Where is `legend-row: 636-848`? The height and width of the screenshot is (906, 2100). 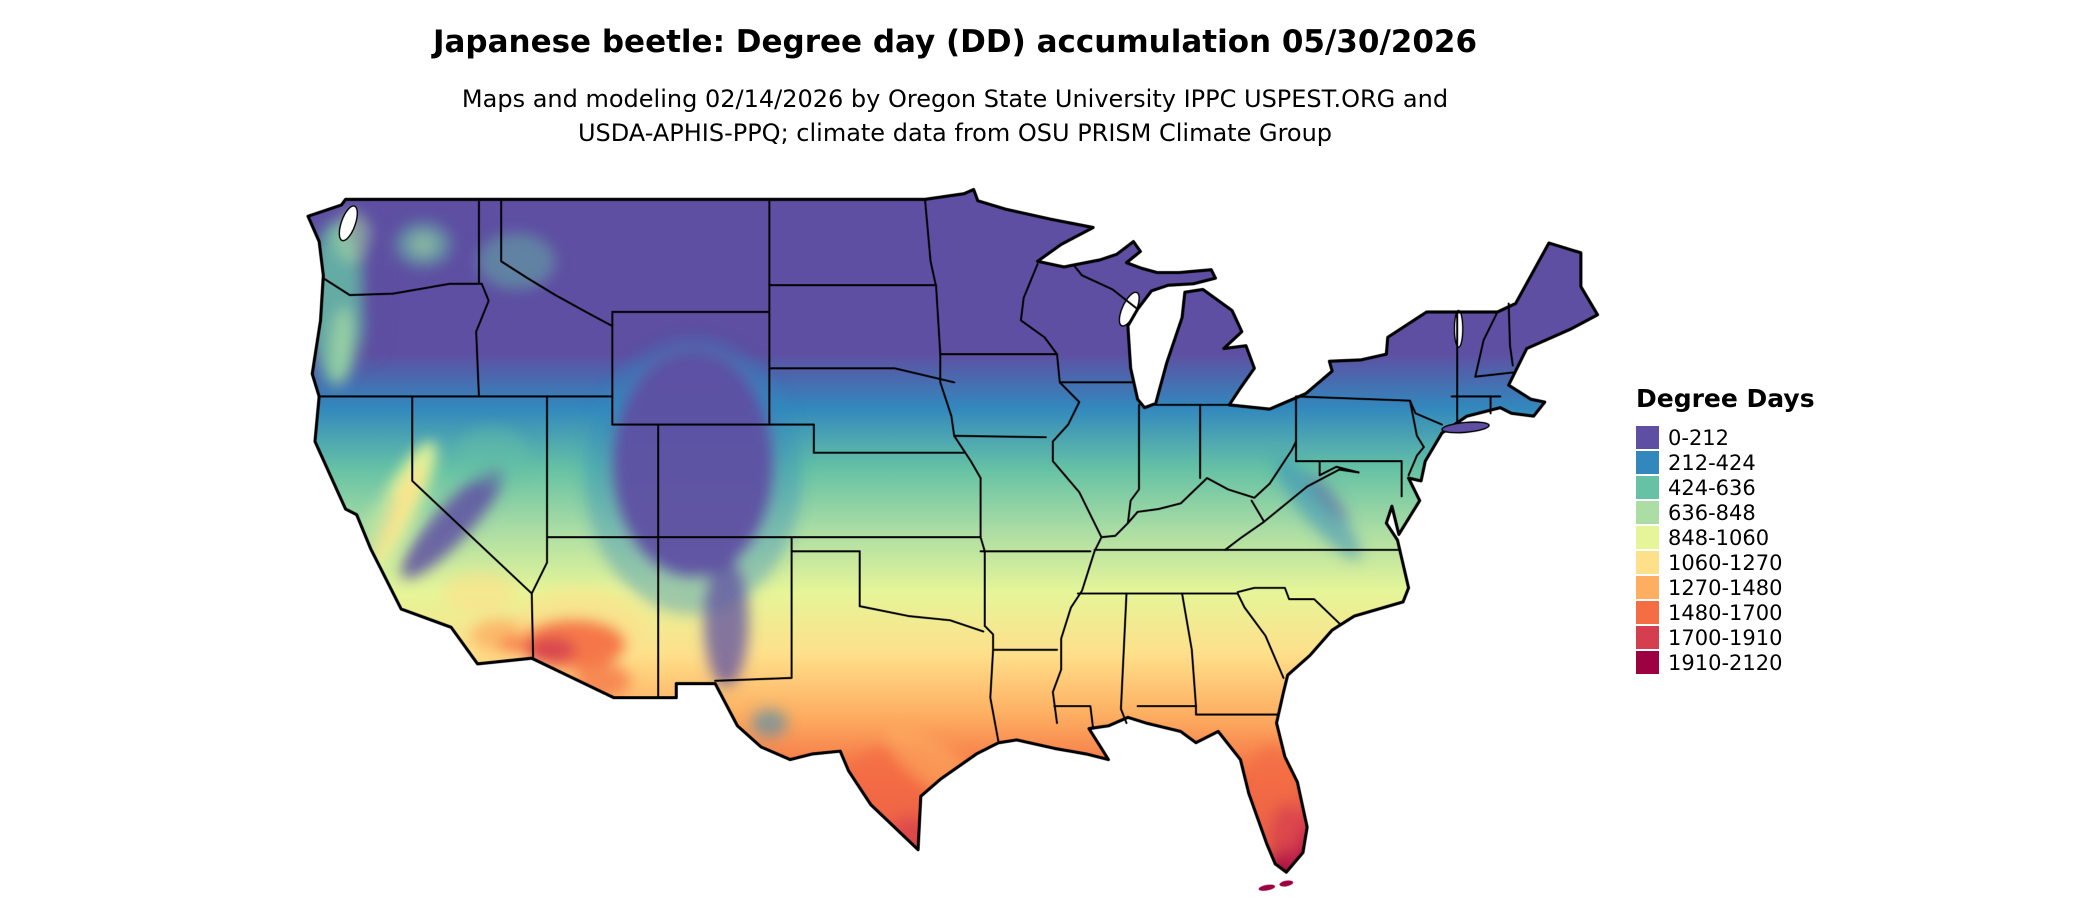 legend-row: 636-848 is located at coordinates (1725, 512).